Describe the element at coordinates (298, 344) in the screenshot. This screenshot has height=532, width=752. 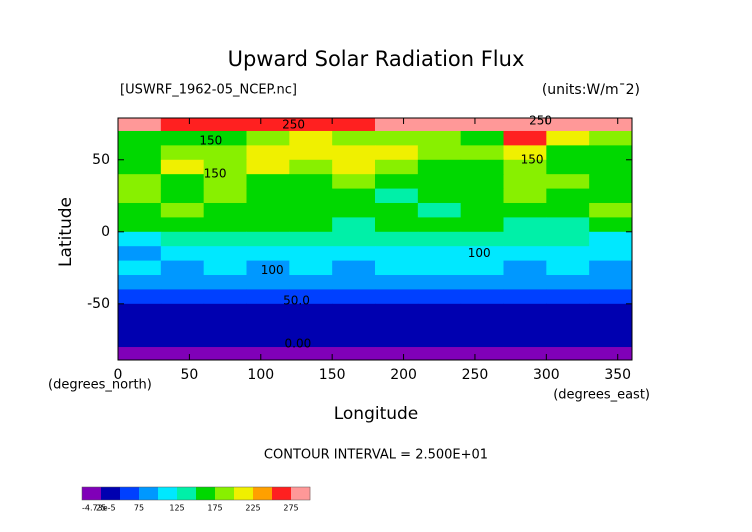
I see `contour-label: 0.00` at that location.